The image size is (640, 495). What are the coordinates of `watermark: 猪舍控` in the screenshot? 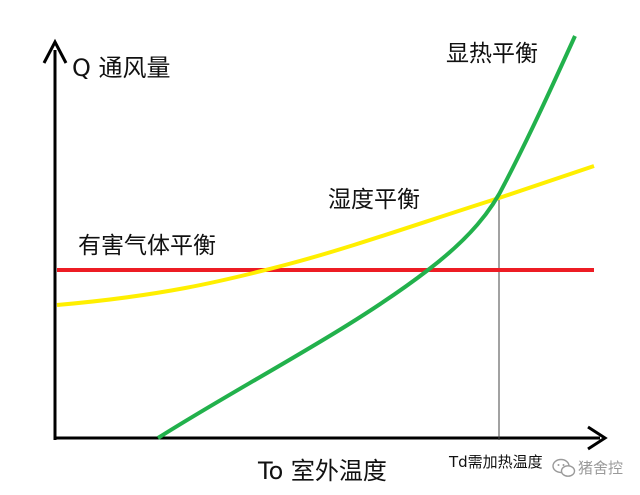 It's located at (587, 467).